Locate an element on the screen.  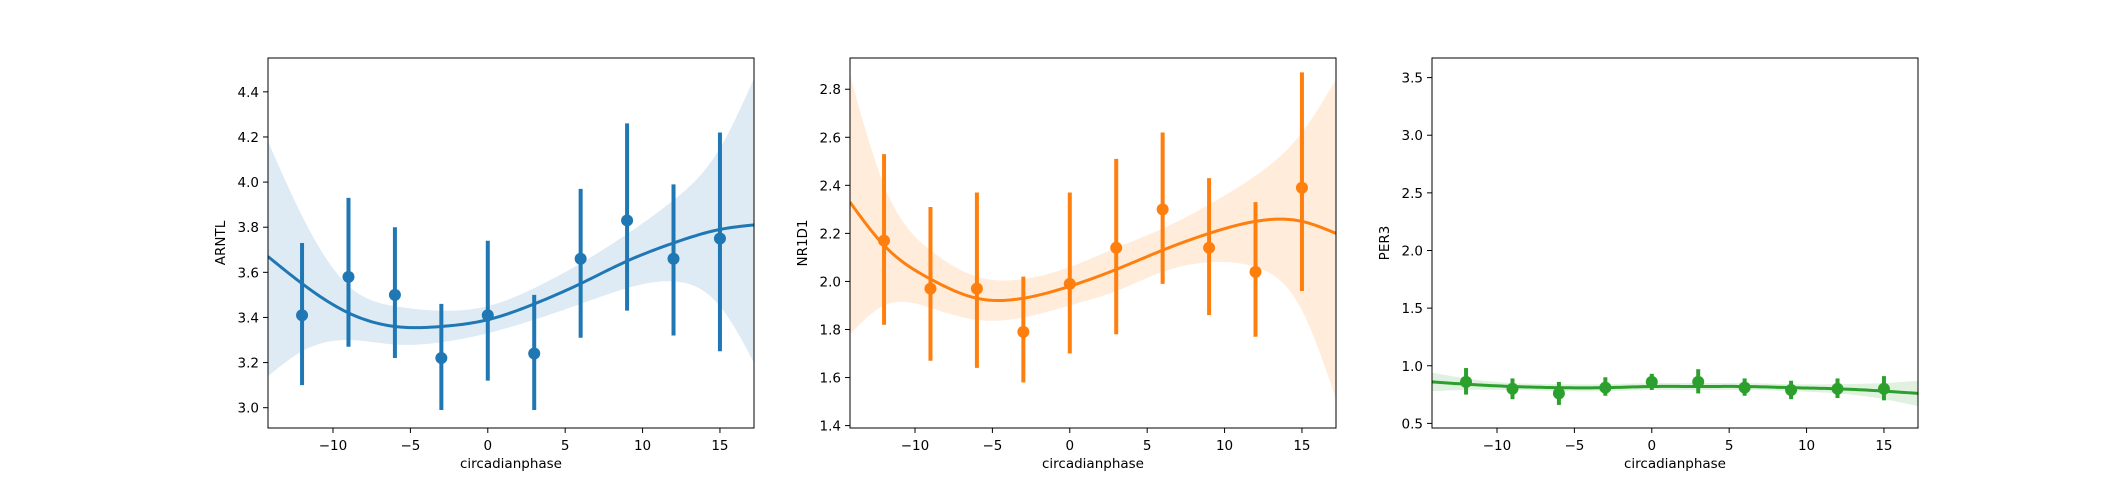
y-tick-label: 0.5 is located at coordinates (1412, 424).